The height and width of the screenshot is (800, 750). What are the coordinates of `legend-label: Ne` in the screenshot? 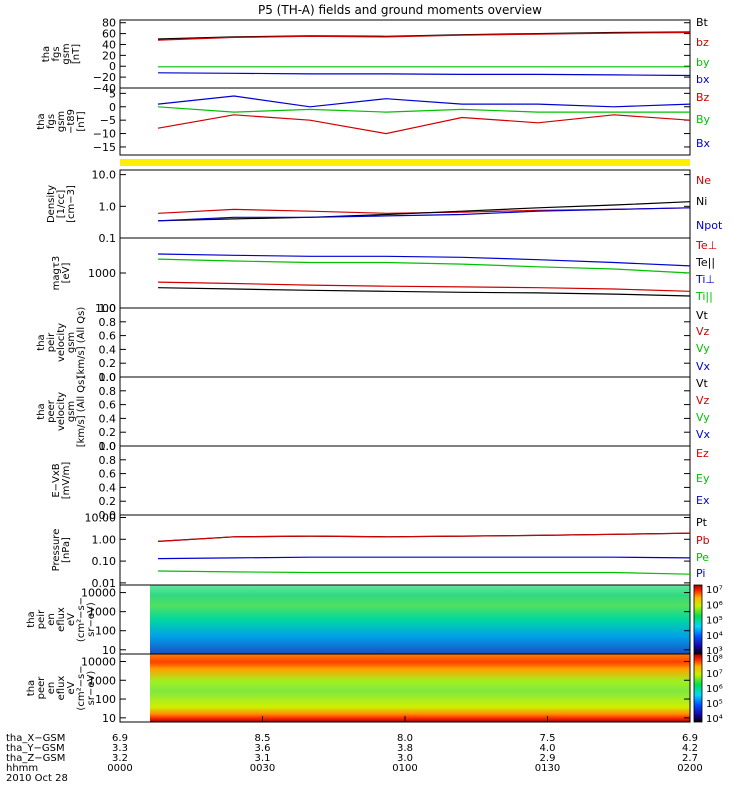 It's located at (703, 180).